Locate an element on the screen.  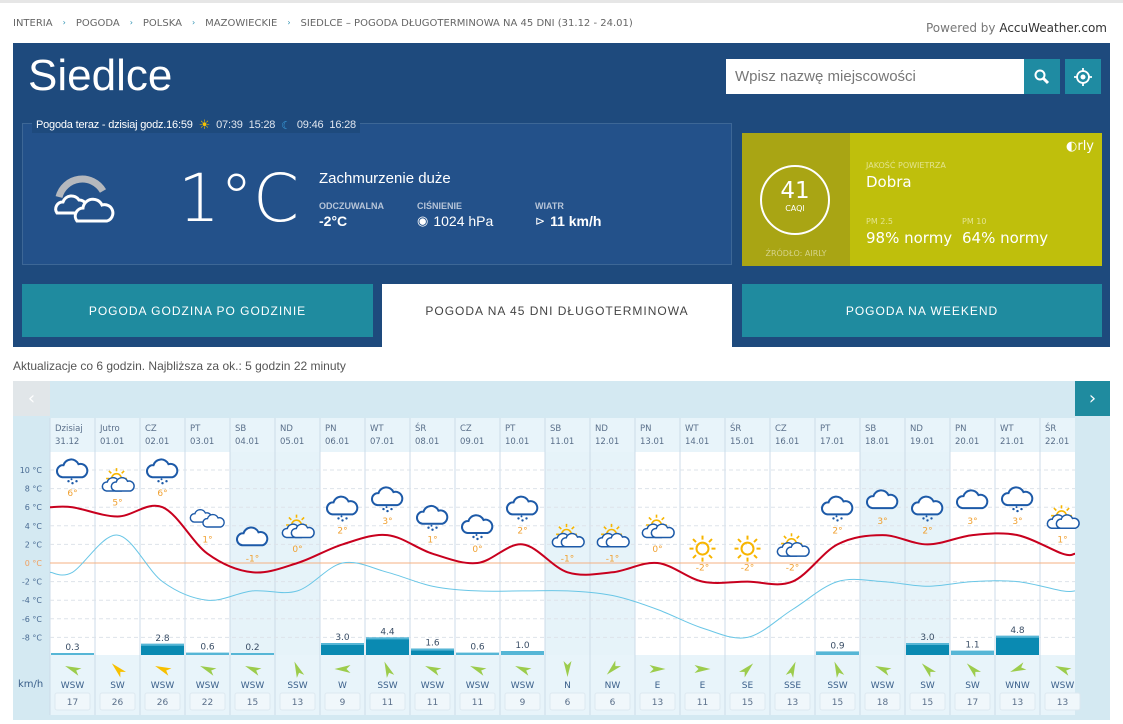
wind-direction-label: SW is located at coordinates (972, 686).